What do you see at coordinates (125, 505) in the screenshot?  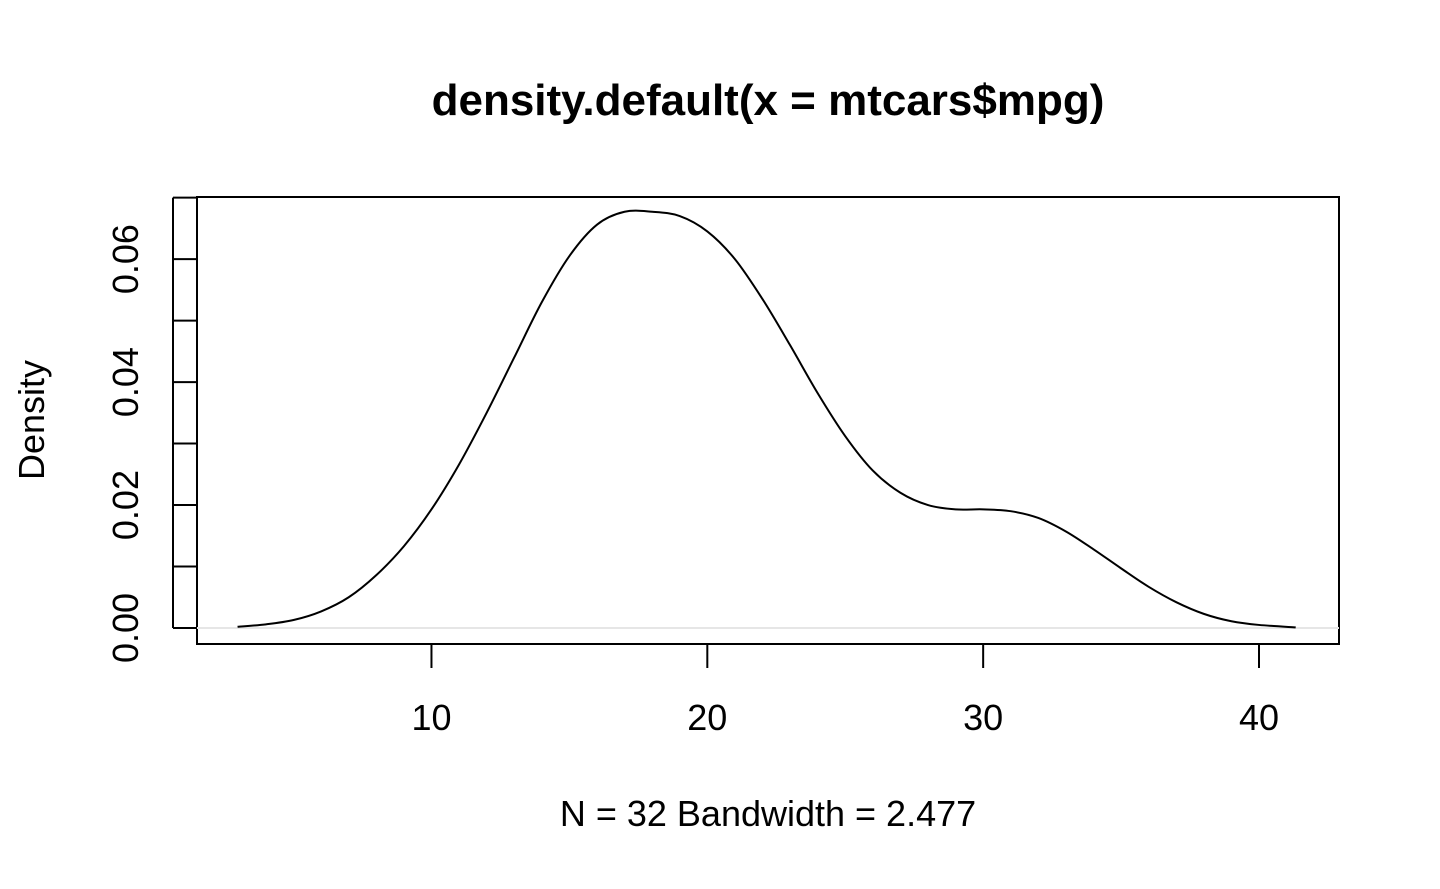 I see `y-tick-label: 0.02` at bounding box center [125, 505].